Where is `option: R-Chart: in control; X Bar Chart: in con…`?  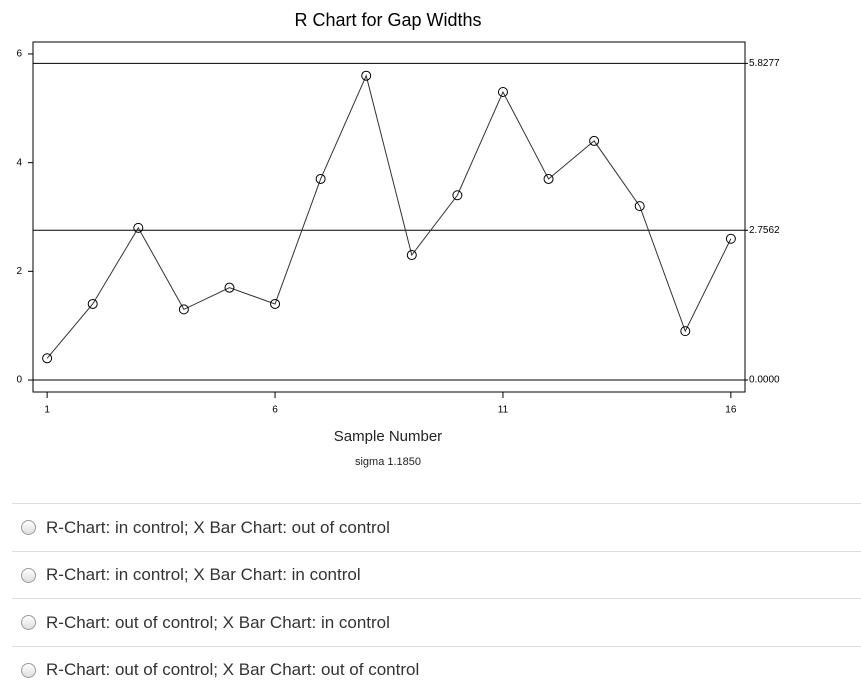
option: R-Chart: in control; X Bar Chart: in con… is located at coordinates (436, 574).